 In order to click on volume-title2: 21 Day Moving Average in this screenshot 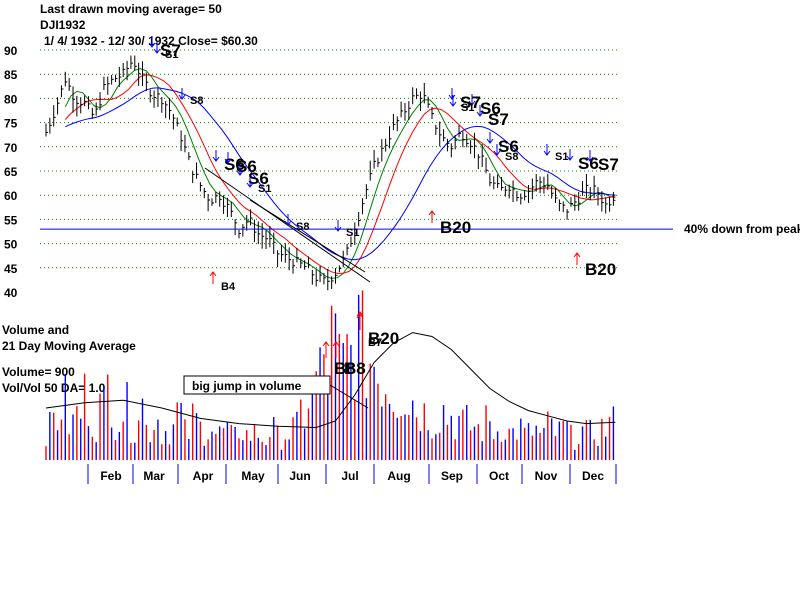, I will do `click(69, 346)`.